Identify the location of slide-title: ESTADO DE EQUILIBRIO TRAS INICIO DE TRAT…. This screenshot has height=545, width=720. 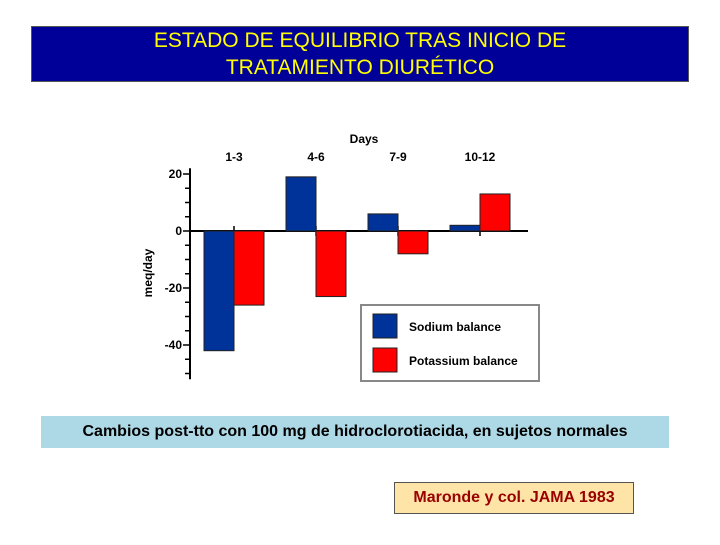
(360, 54).